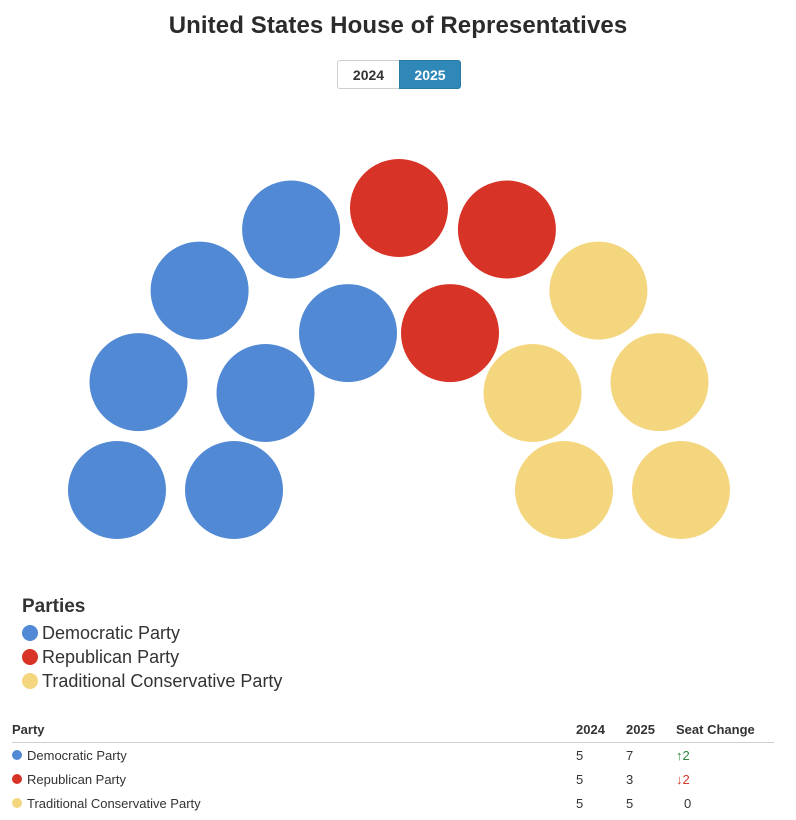  I want to click on row-2025: 7, so click(630, 755).